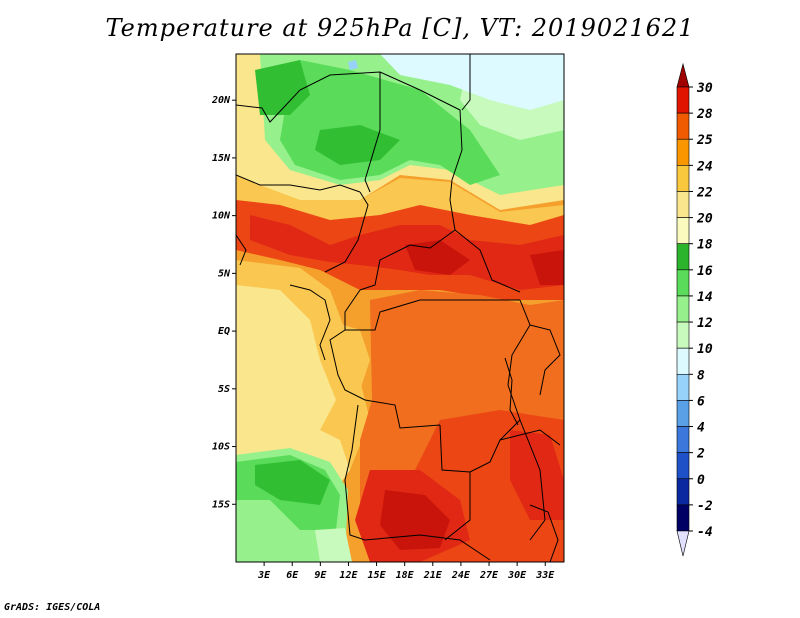  I want to click on colorbar-label: -2, so click(705, 506).